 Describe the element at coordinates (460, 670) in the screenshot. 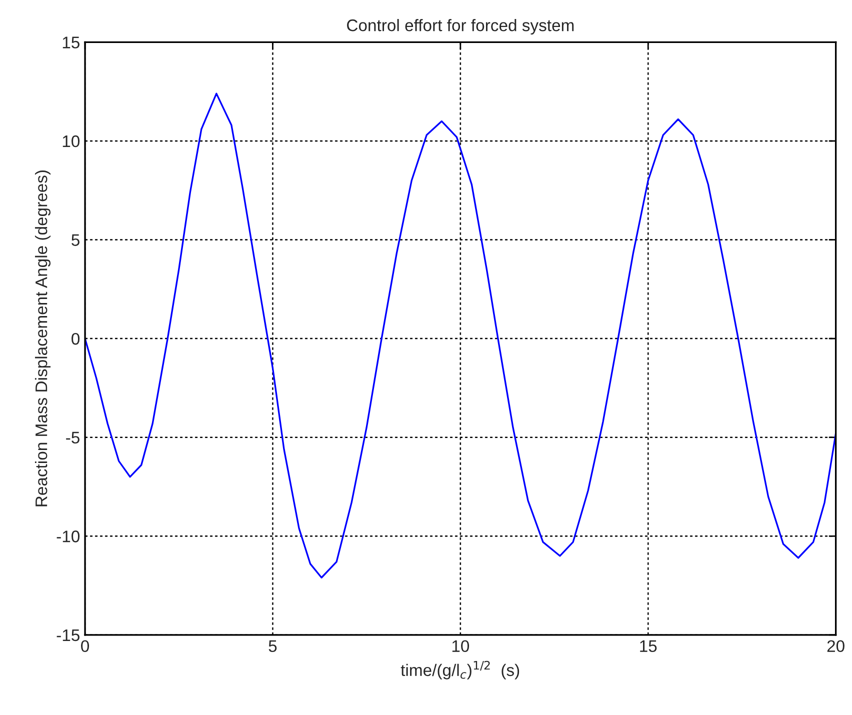

I see `x-axis-title: time/(g/l$_{c}$)$^{1/2}$ (s)` at that location.